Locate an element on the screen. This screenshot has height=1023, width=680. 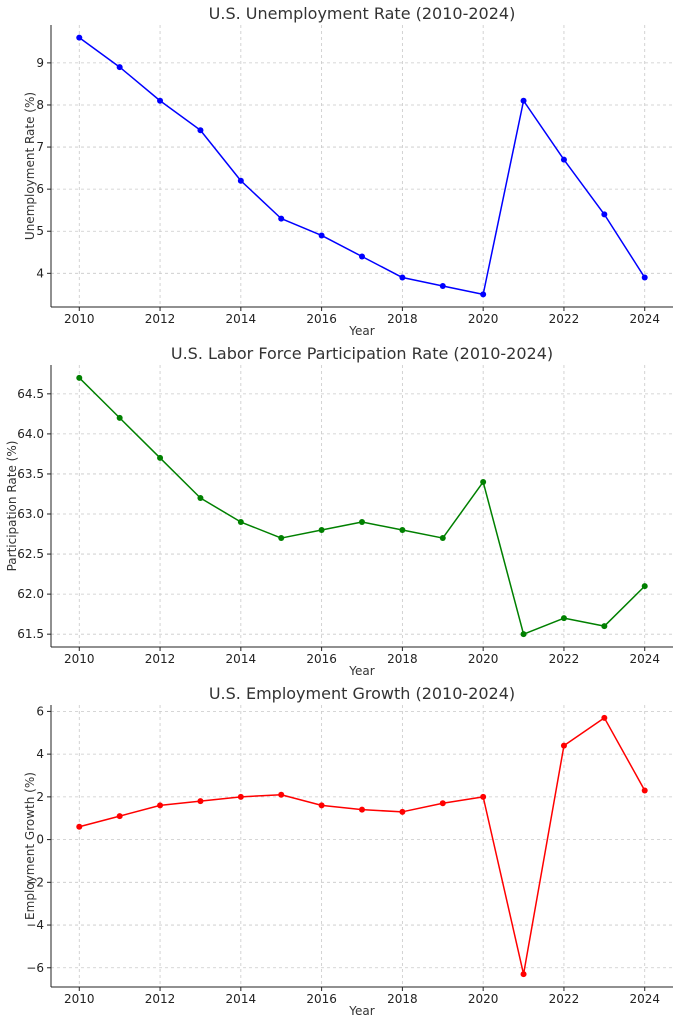
y-axis-label: Participation Rate (%) is located at coordinates (12, 506).